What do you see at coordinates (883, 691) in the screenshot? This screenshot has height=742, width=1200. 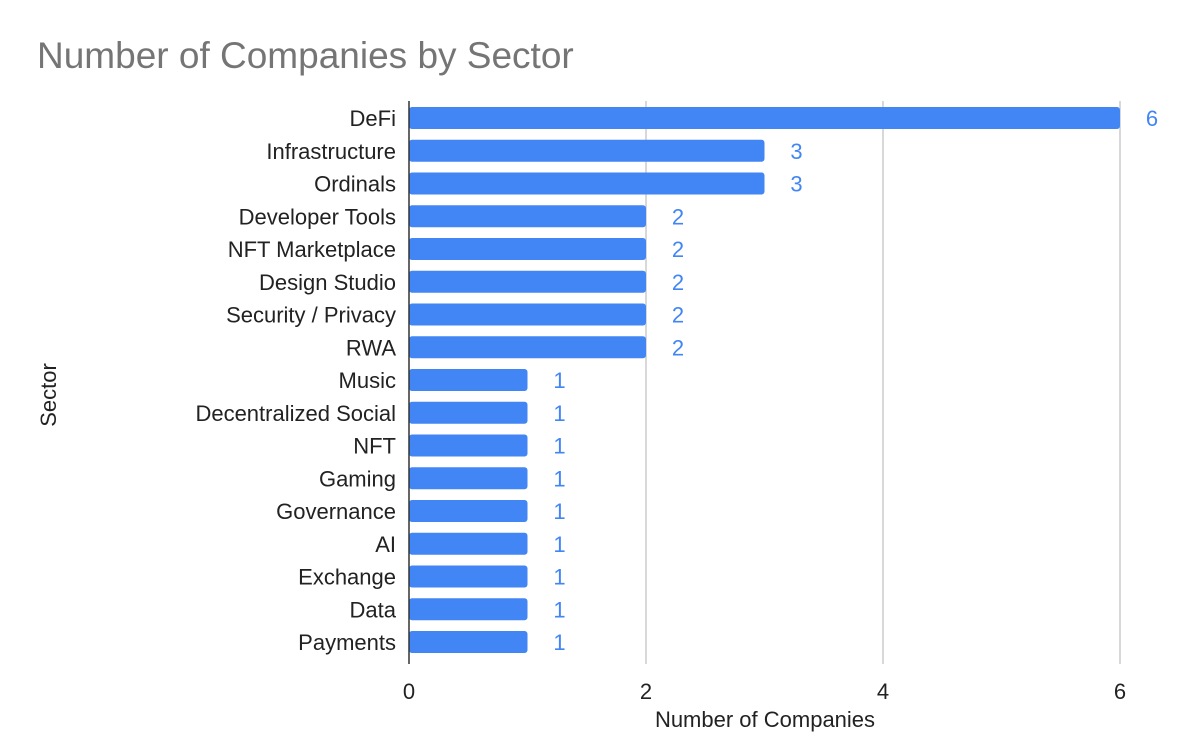 I see `x-tick-label: 4` at bounding box center [883, 691].